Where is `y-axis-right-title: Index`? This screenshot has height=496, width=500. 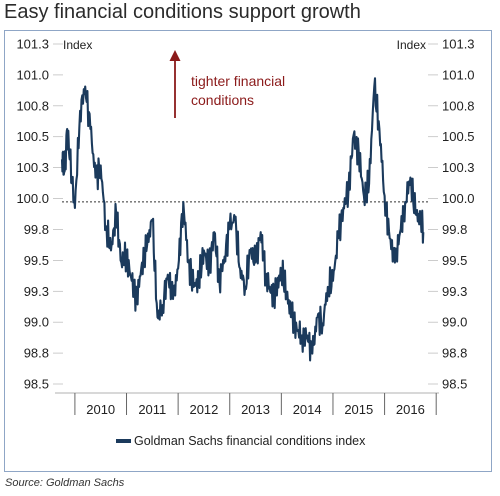
y-axis-right-title: Index is located at coordinates (411, 45).